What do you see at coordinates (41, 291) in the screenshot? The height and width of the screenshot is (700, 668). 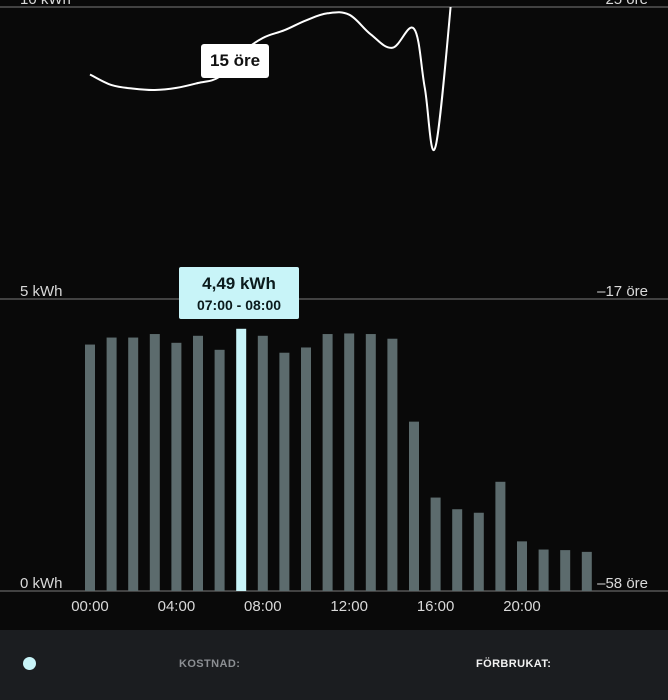 I see `left-axis-tick-label: 5 kWh` at bounding box center [41, 291].